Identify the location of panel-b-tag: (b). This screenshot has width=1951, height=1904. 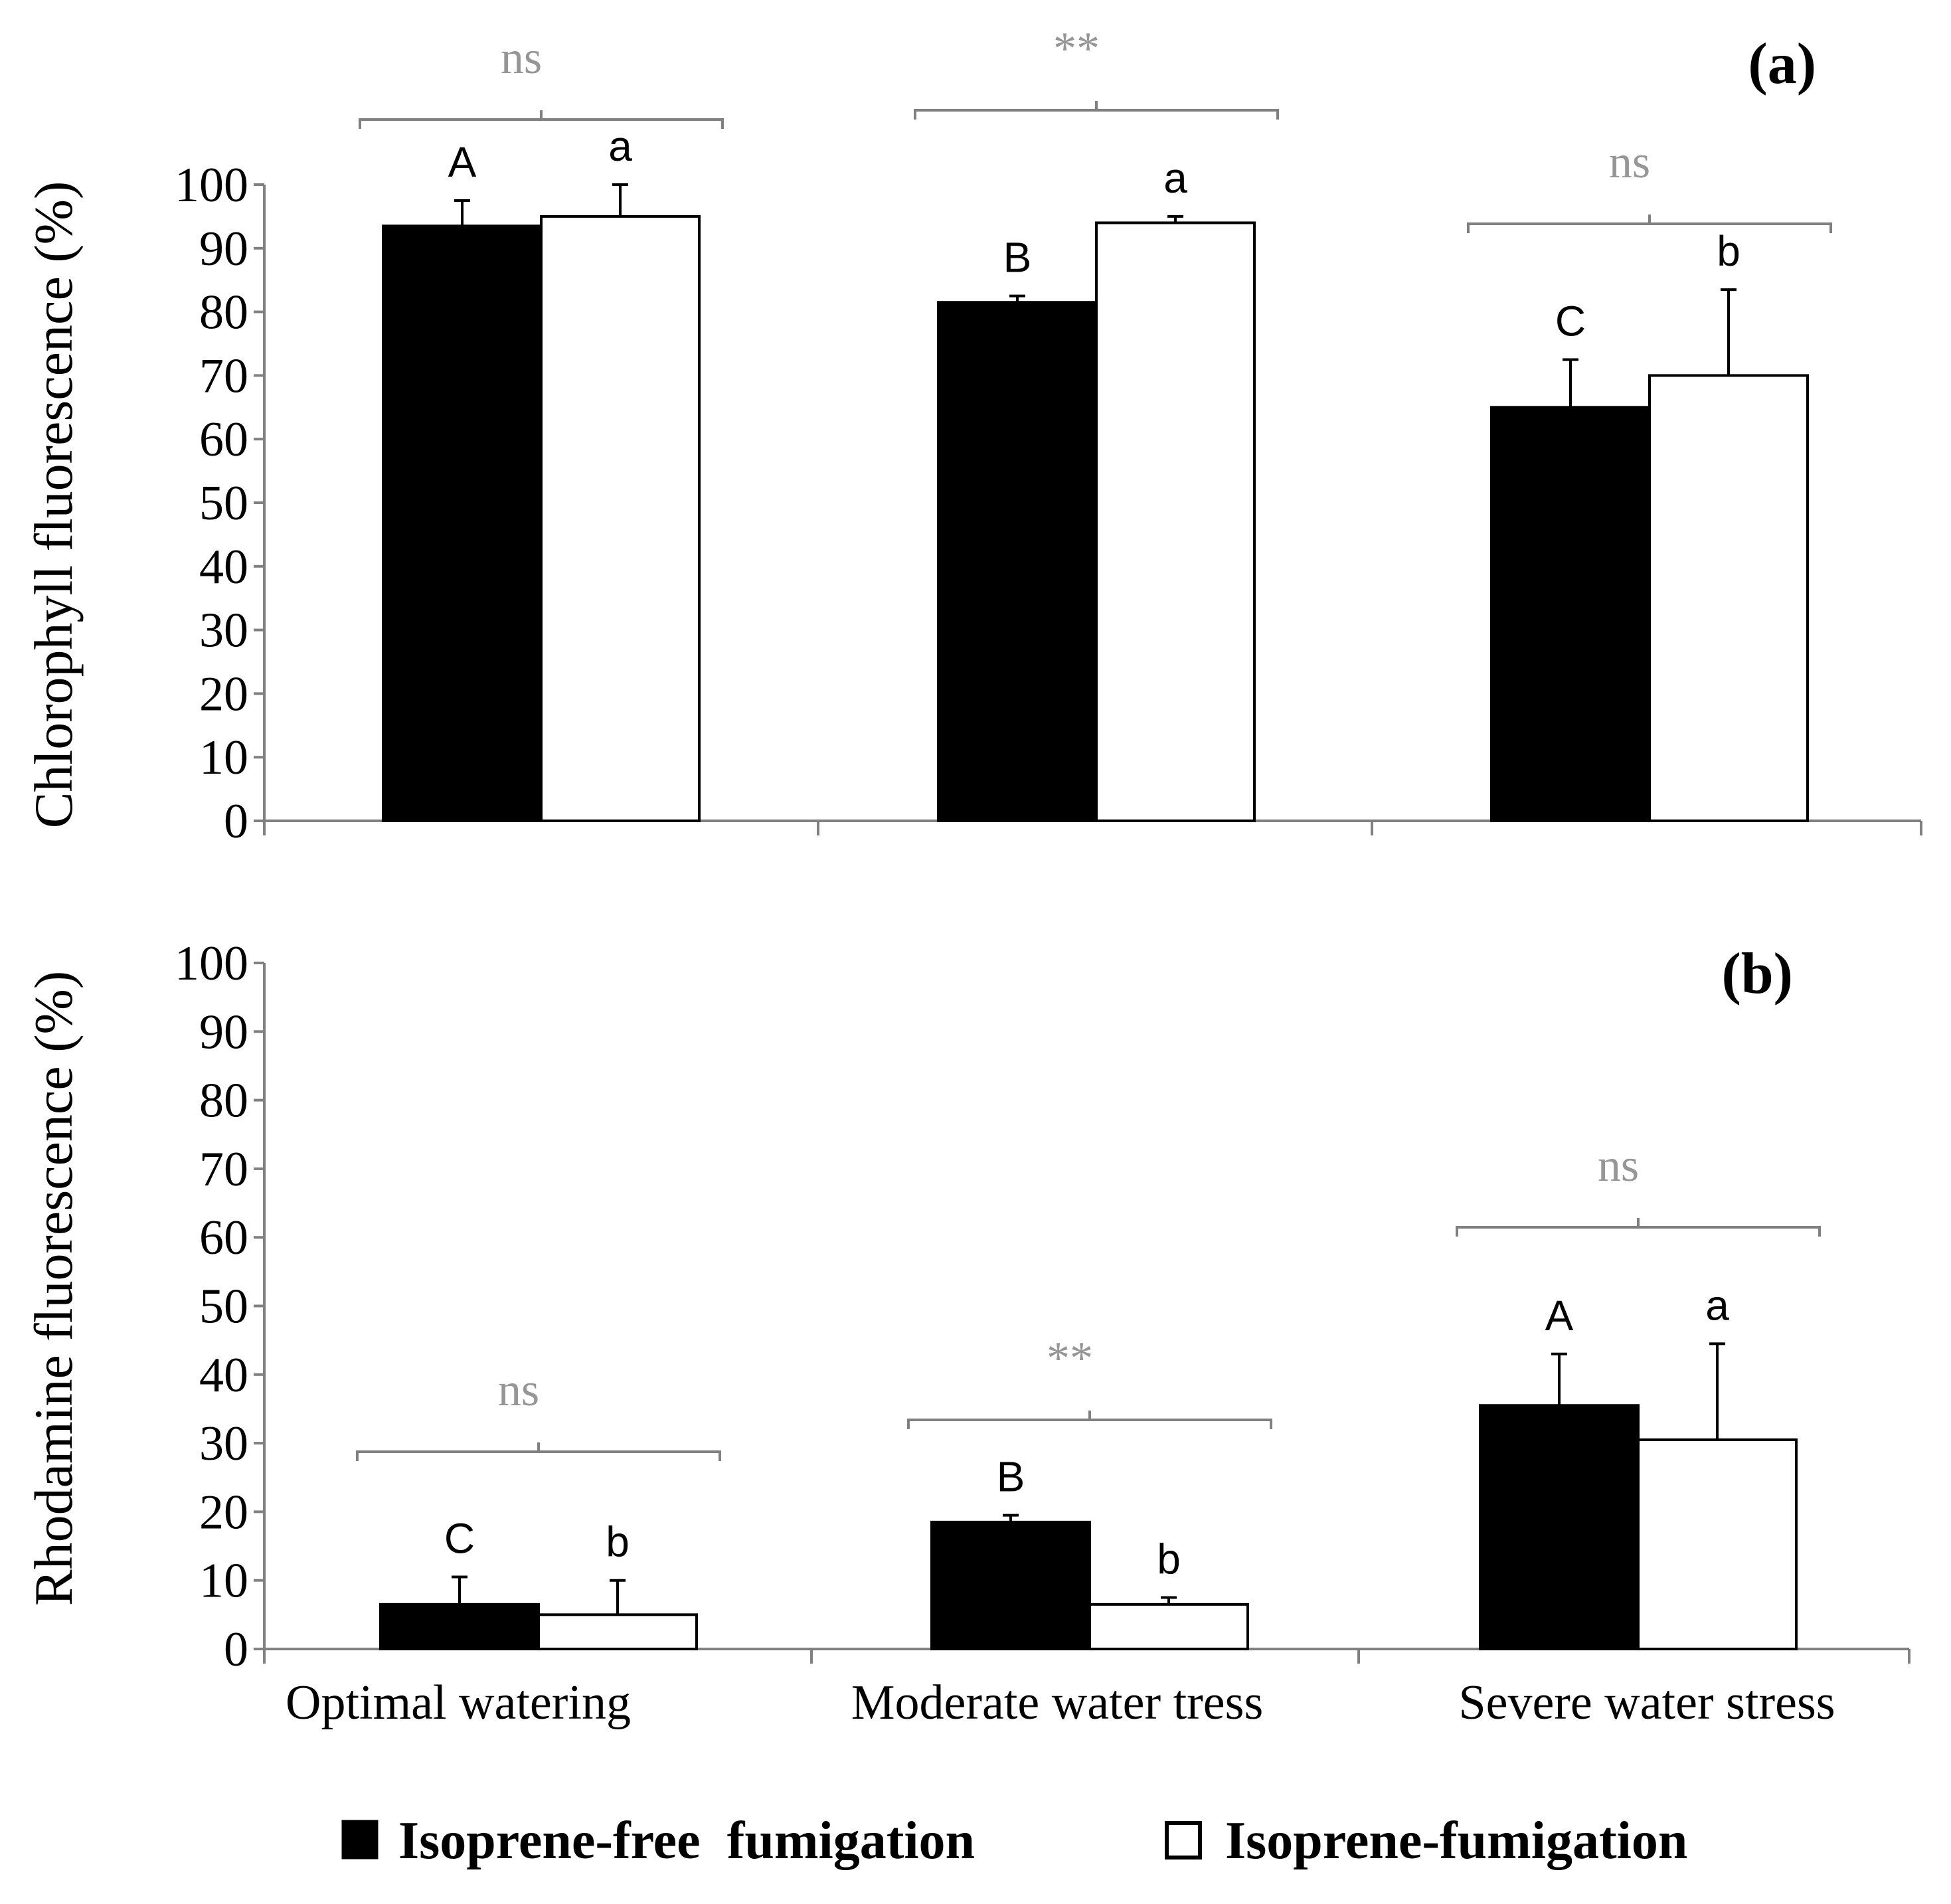
(1757, 974).